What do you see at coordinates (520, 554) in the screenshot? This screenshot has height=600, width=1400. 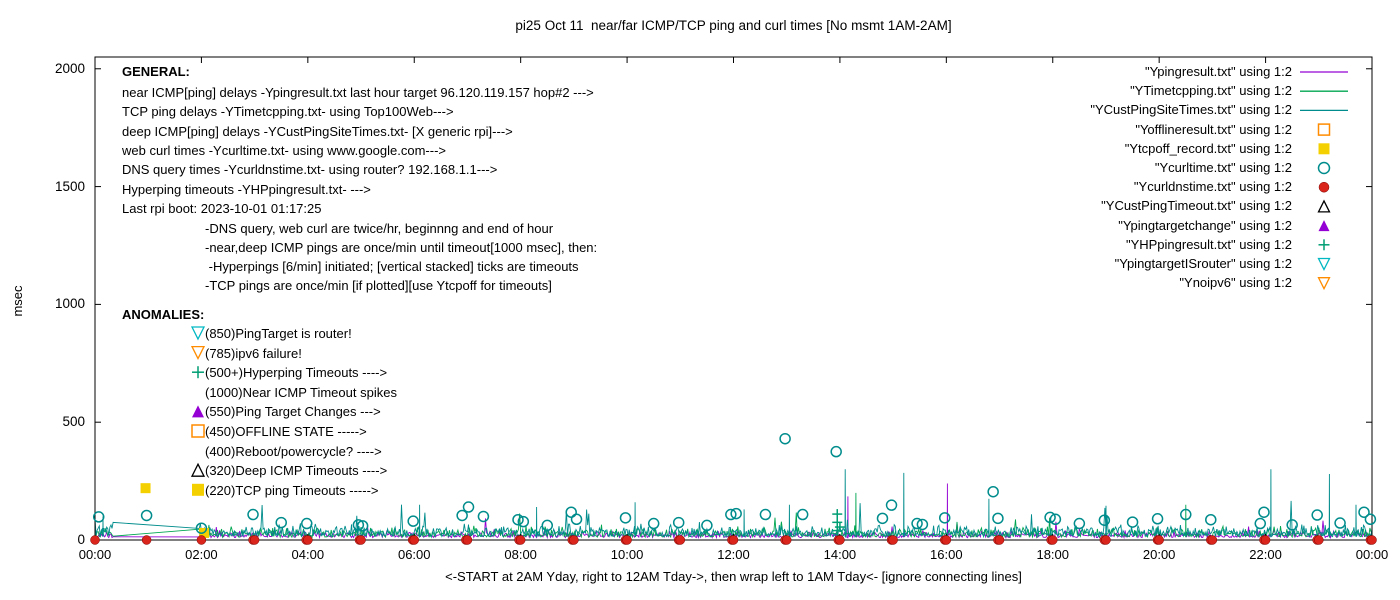 I see `x-tick-label: 08:00` at bounding box center [520, 554].